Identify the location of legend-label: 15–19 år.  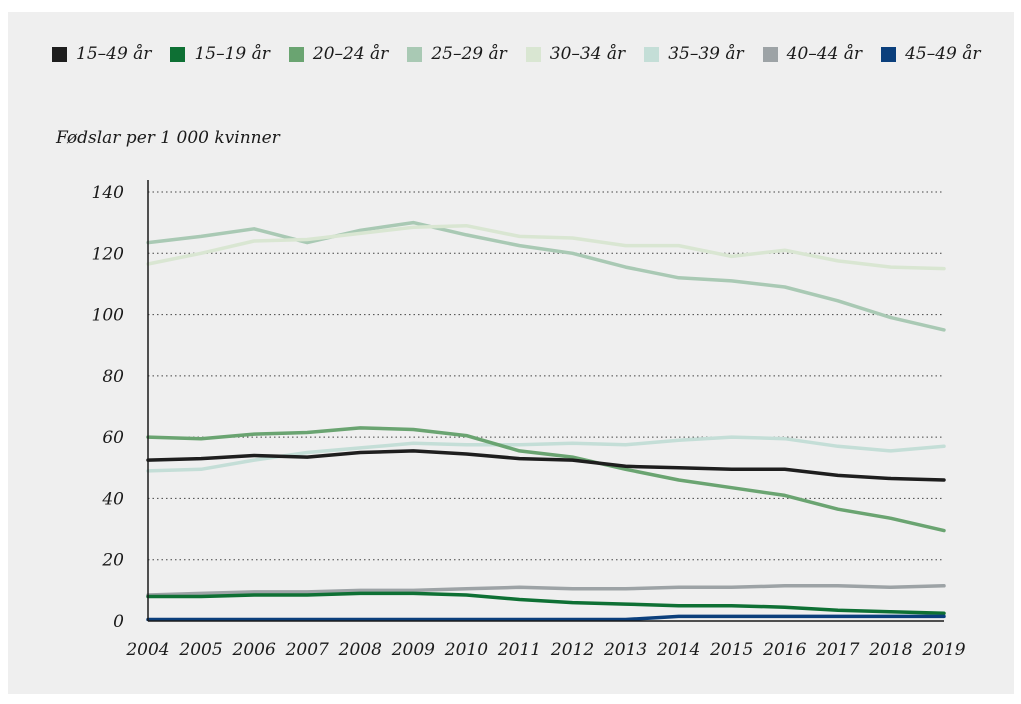
(232, 54).